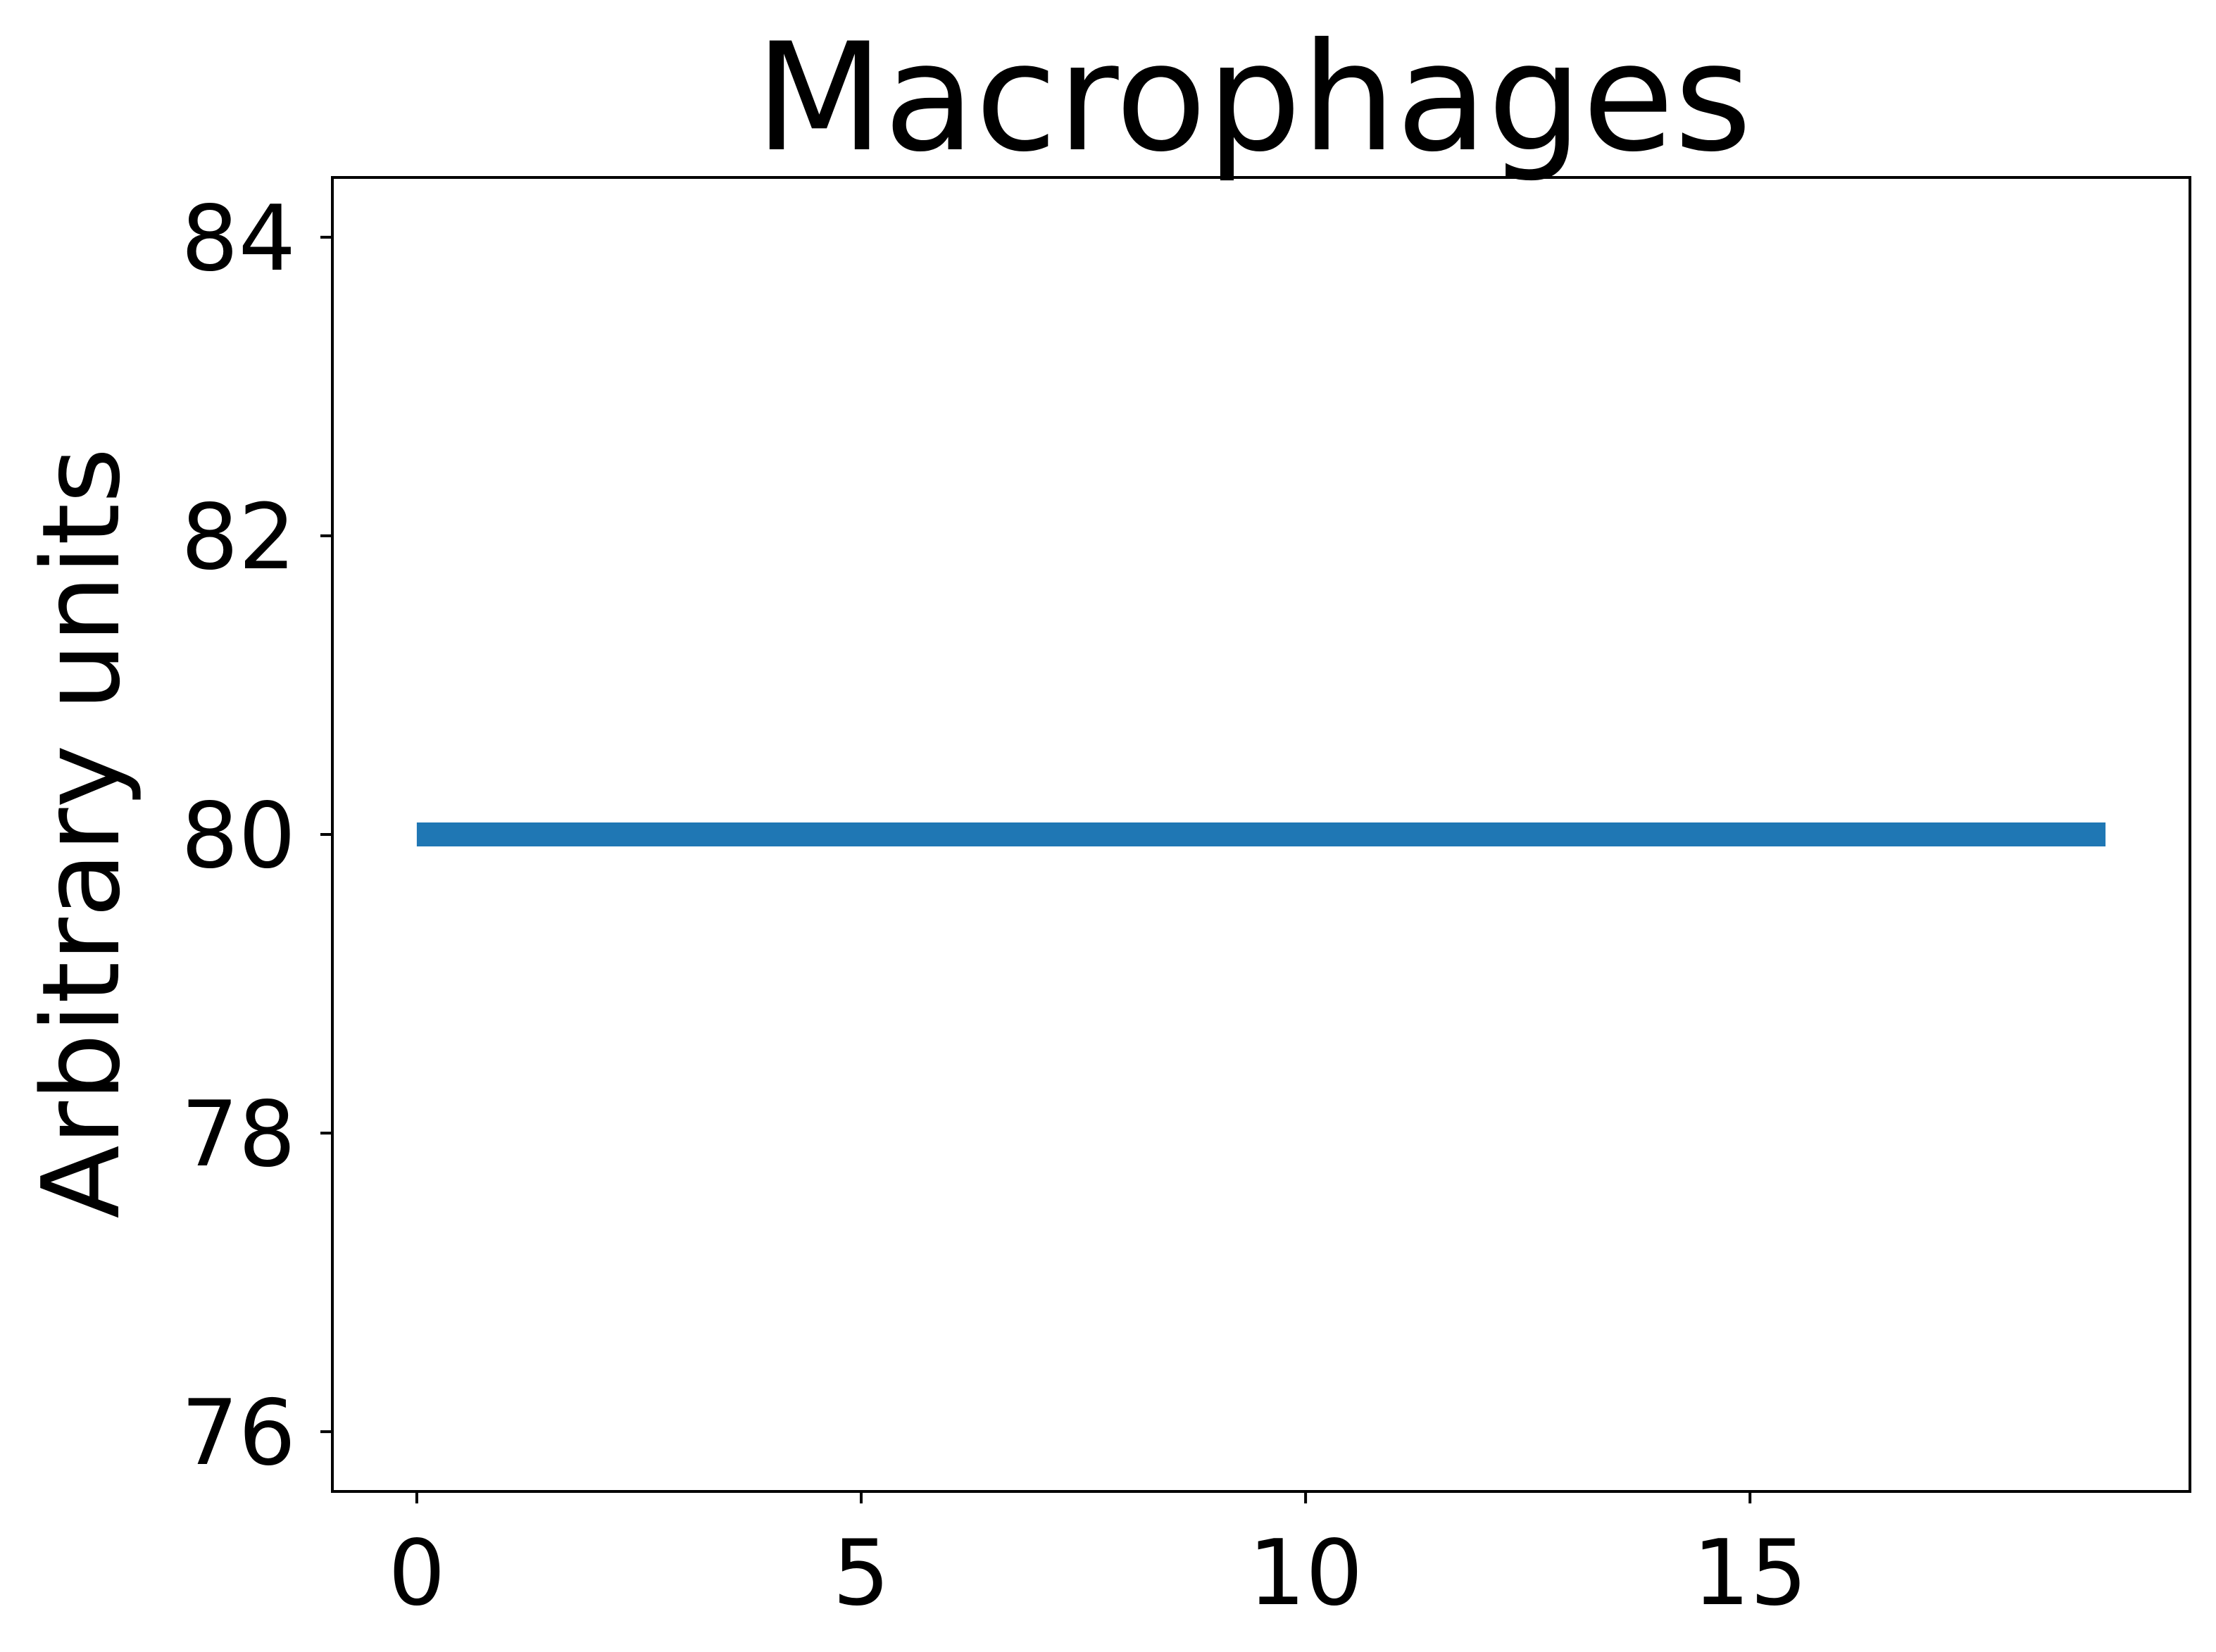 The width and height of the screenshot is (2216, 1652). What do you see at coordinates (238, 537) in the screenshot?
I see `y-tick-label-82: 82` at bounding box center [238, 537].